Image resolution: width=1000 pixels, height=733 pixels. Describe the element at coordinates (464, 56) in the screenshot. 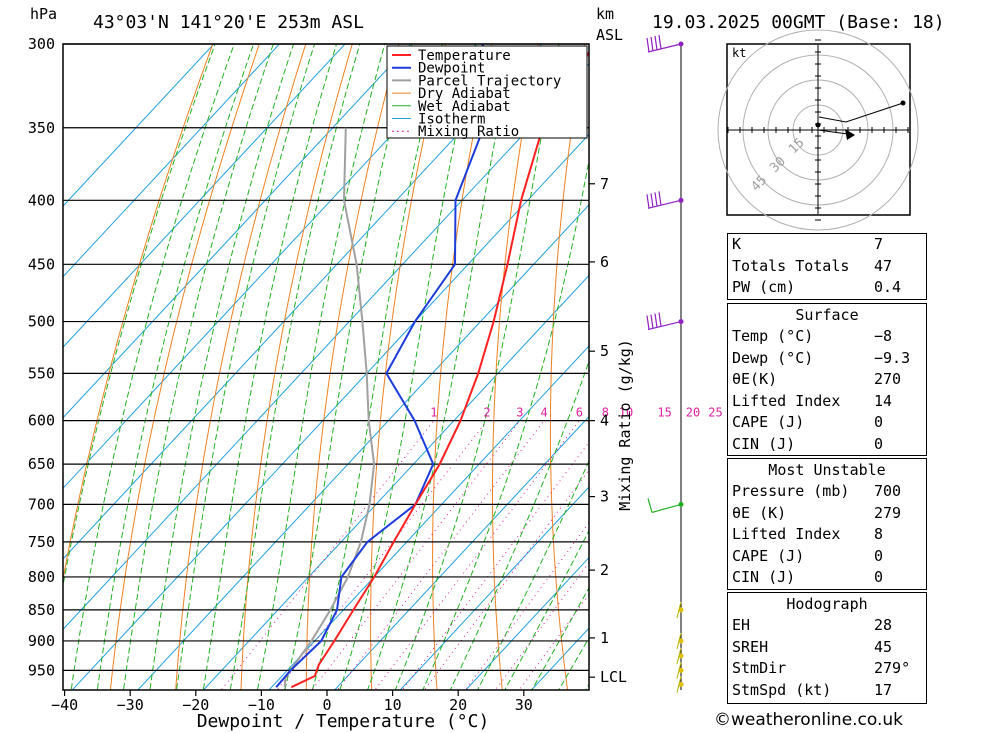

I see `legend-entry: Temperature` at that location.